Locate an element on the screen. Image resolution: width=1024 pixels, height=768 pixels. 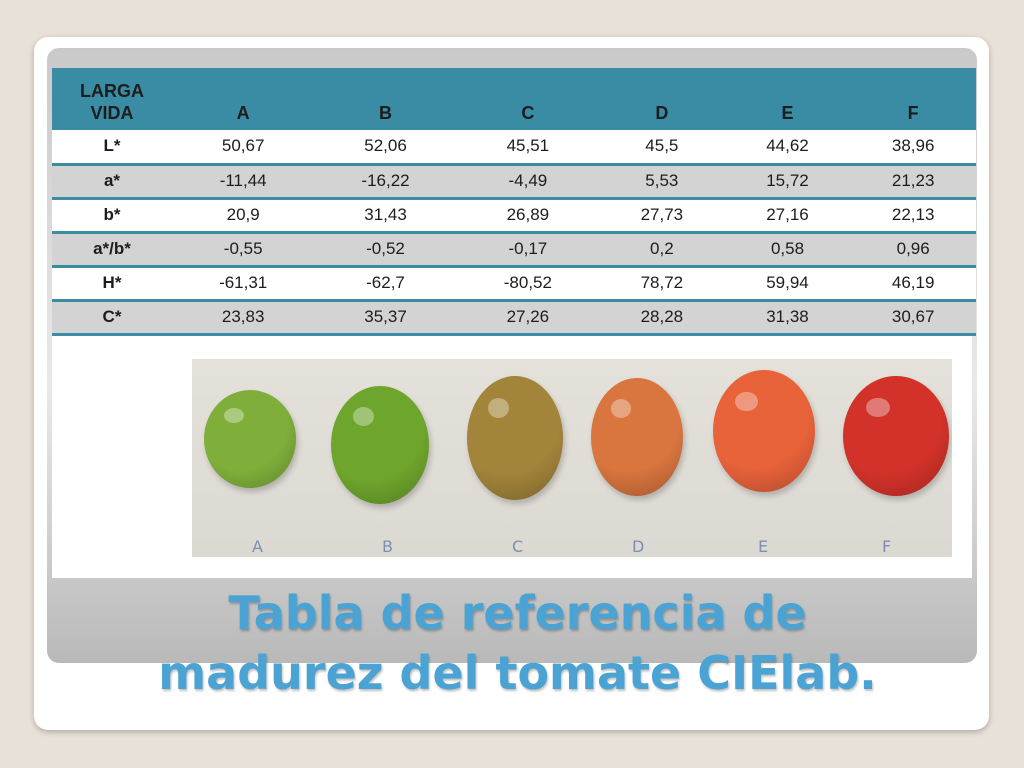
table-row: a*/b* -0,55 -0,52 -0,17 0,2 0,58 0,96 is located at coordinates (514, 249).